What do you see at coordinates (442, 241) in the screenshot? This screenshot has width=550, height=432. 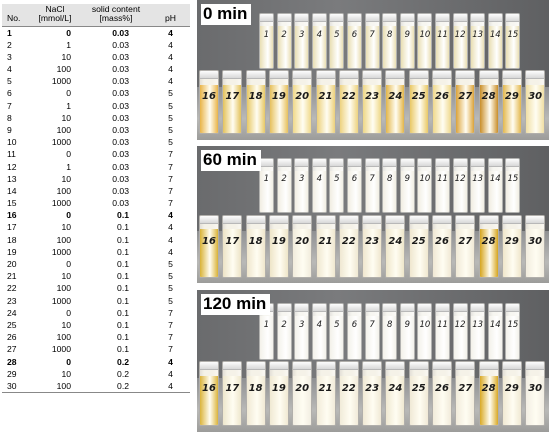 I see `vial-number: 26` at bounding box center [442, 241].